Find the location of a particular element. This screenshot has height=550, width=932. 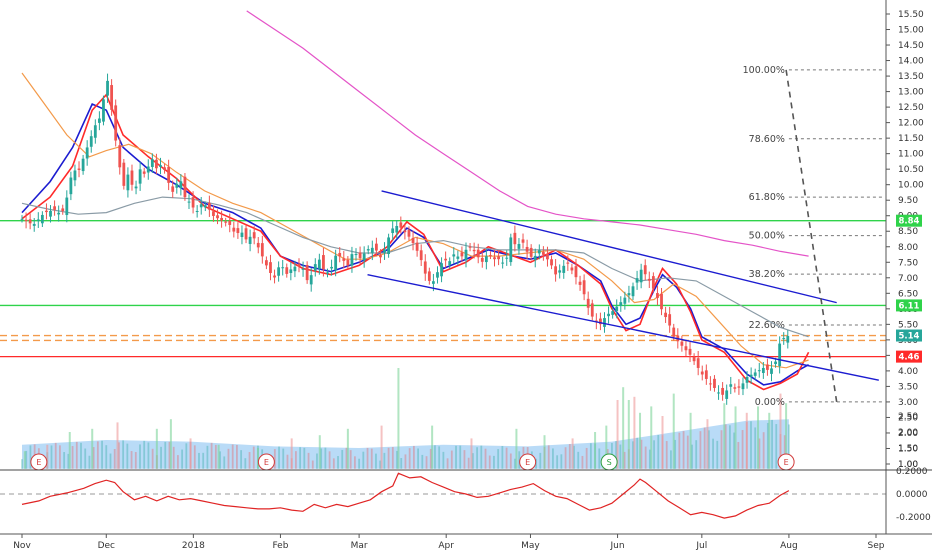

price-tick-label: 8.50 is located at coordinates (908, 232).